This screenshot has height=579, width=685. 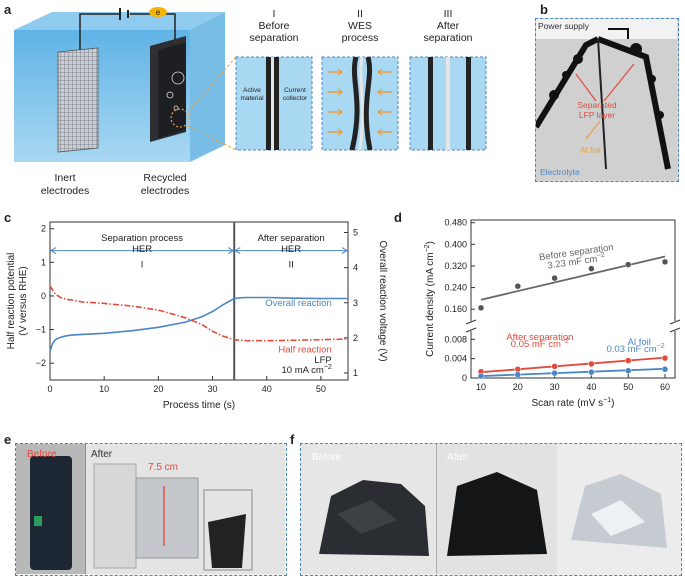 I want to click on axis-break-right, so click(x=675, y=326).